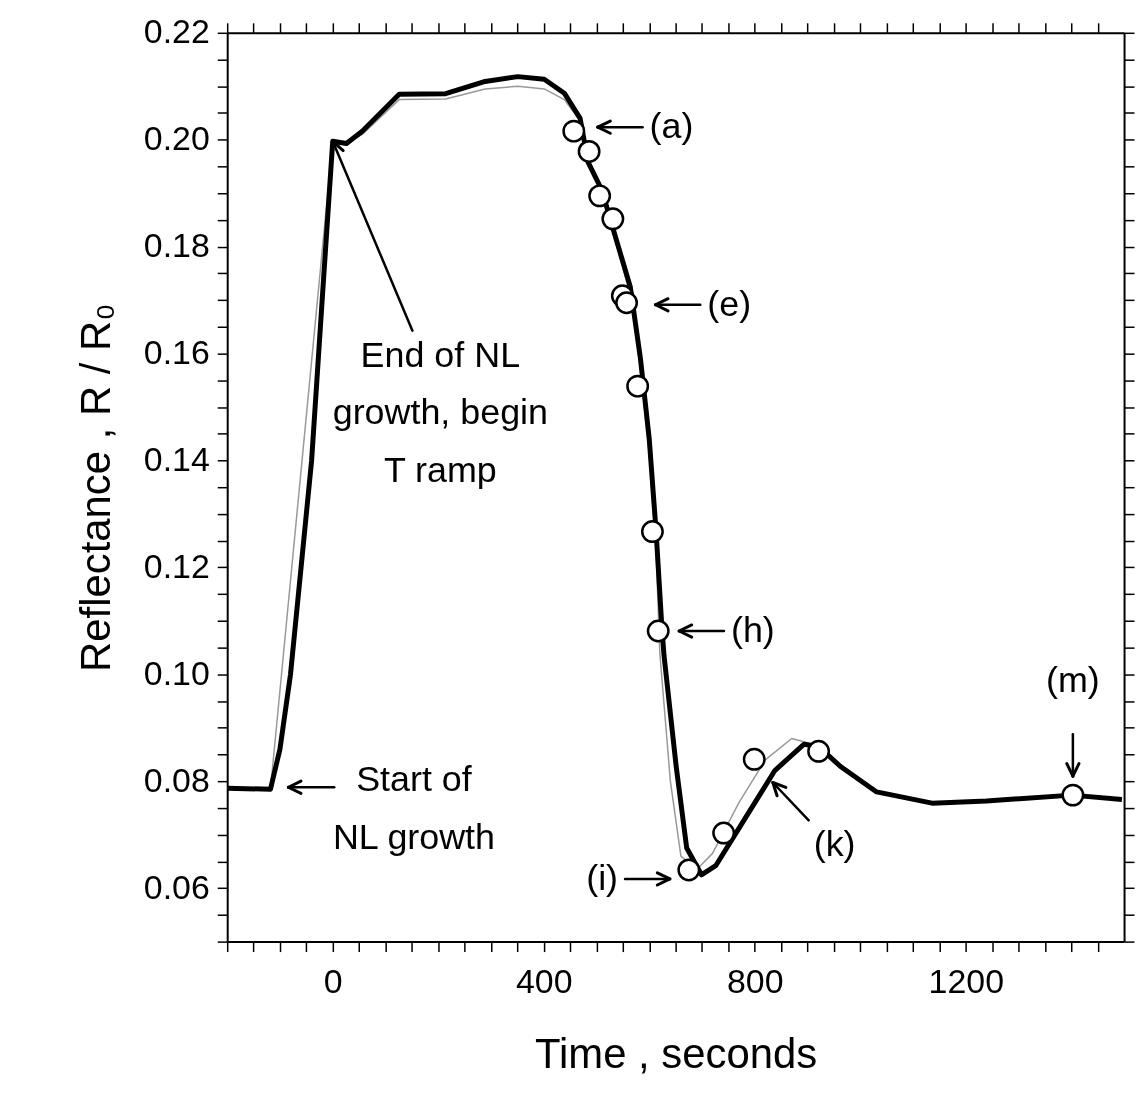 Image resolution: width=1140 pixels, height=1100 pixels. Describe the element at coordinates (176, 886) in the screenshot. I see `y-tick-label: 0.06` at that location.